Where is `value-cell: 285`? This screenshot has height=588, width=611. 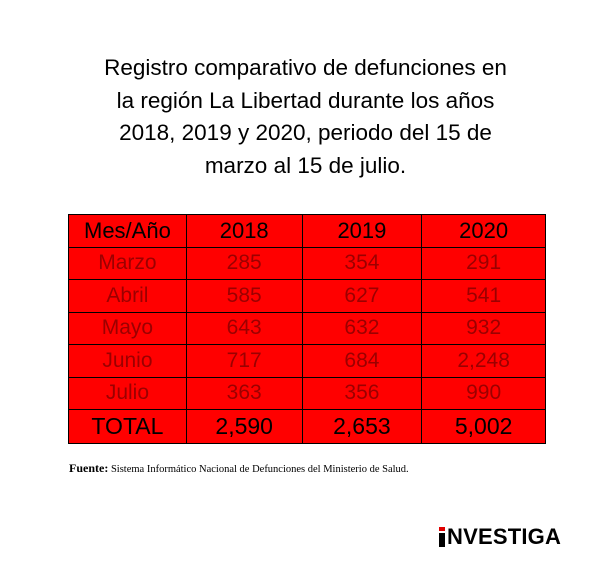
value-cell: 285 is located at coordinates (244, 263).